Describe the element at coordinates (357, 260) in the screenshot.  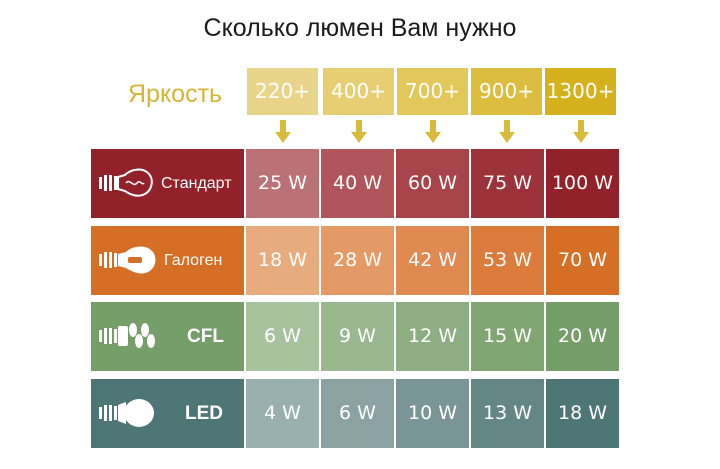
I see `wattage-cell: 28 W` at that location.